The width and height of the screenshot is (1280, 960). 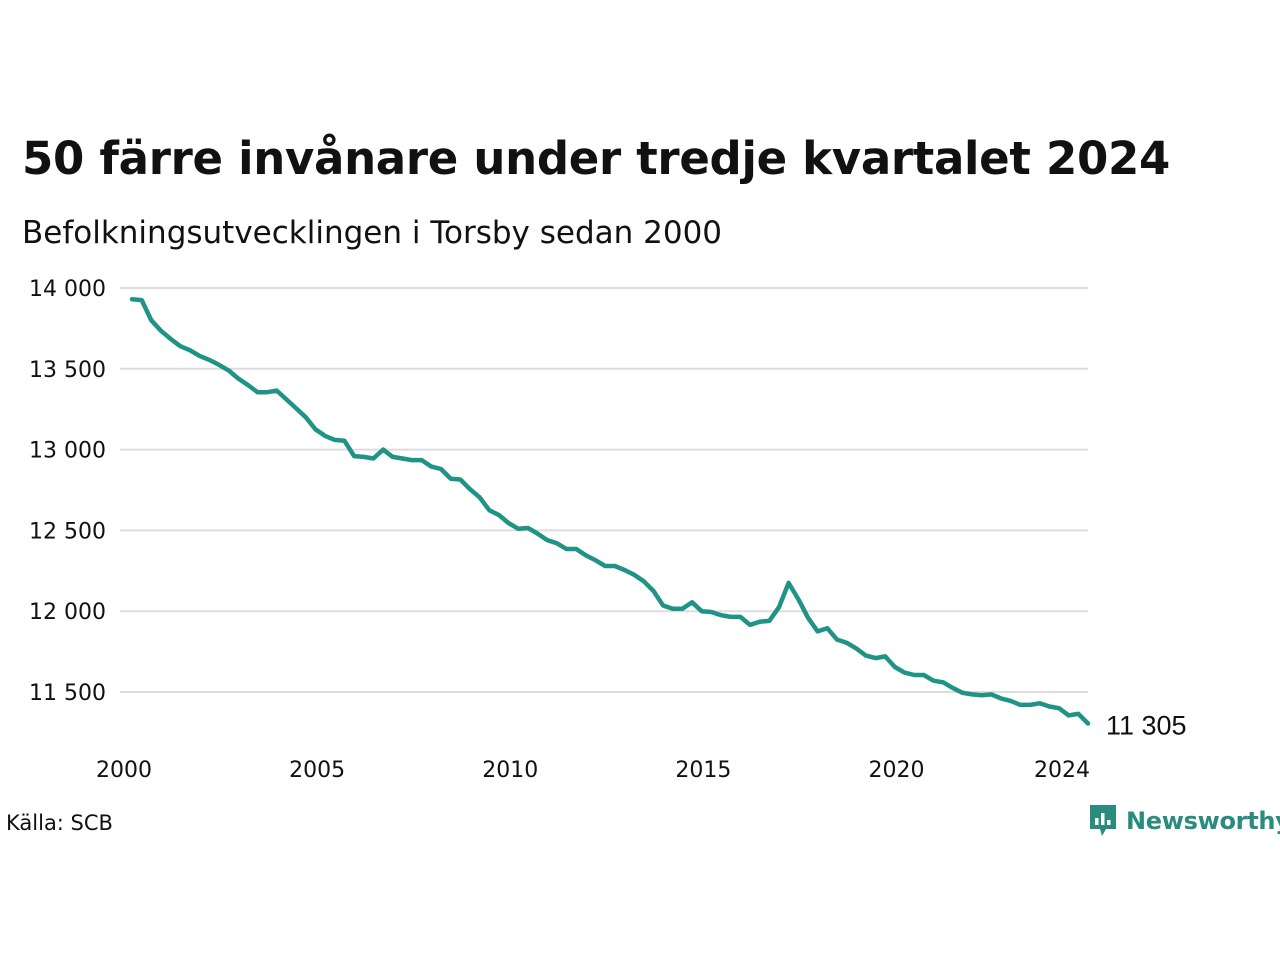 I want to click on y-axis-tick-labels: 14 000 13 500 13 000 12 500 12 000 11 500, so click(x=67, y=491).